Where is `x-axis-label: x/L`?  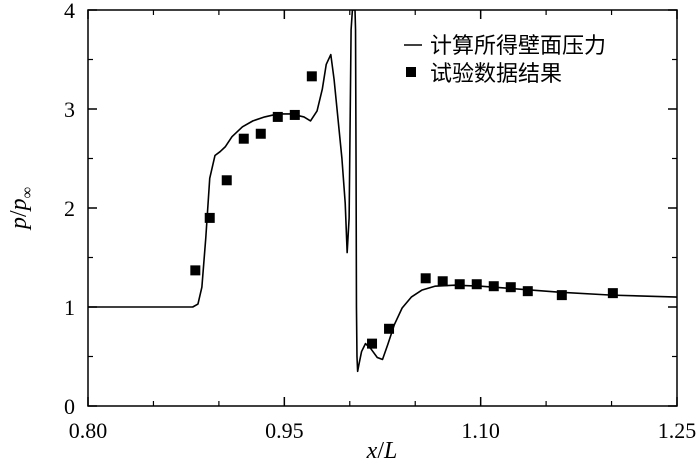
x-axis-label: x/L is located at coordinates (382, 451).